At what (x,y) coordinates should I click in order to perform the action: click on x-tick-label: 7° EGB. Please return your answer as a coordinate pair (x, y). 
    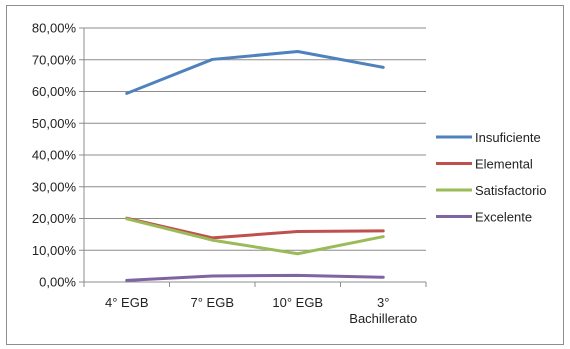
    Looking at the image, I should click on (213, 302).